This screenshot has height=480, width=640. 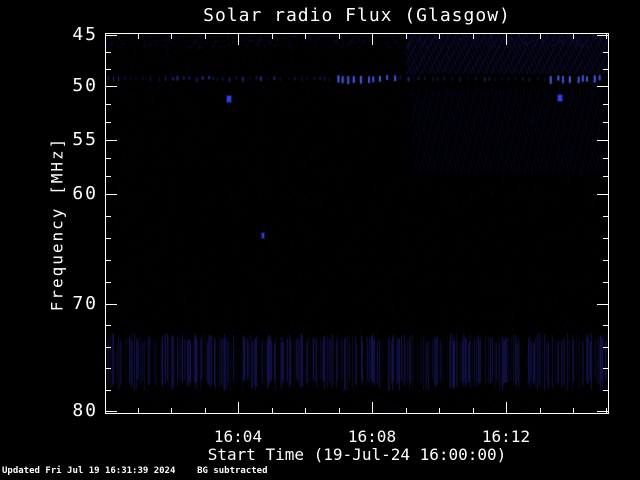 What do you see at coordinates (357, 15) in the screenshot?
I see `chart-title: Solar radio Flux (Glasgow)` at bounding box center [357, 15].